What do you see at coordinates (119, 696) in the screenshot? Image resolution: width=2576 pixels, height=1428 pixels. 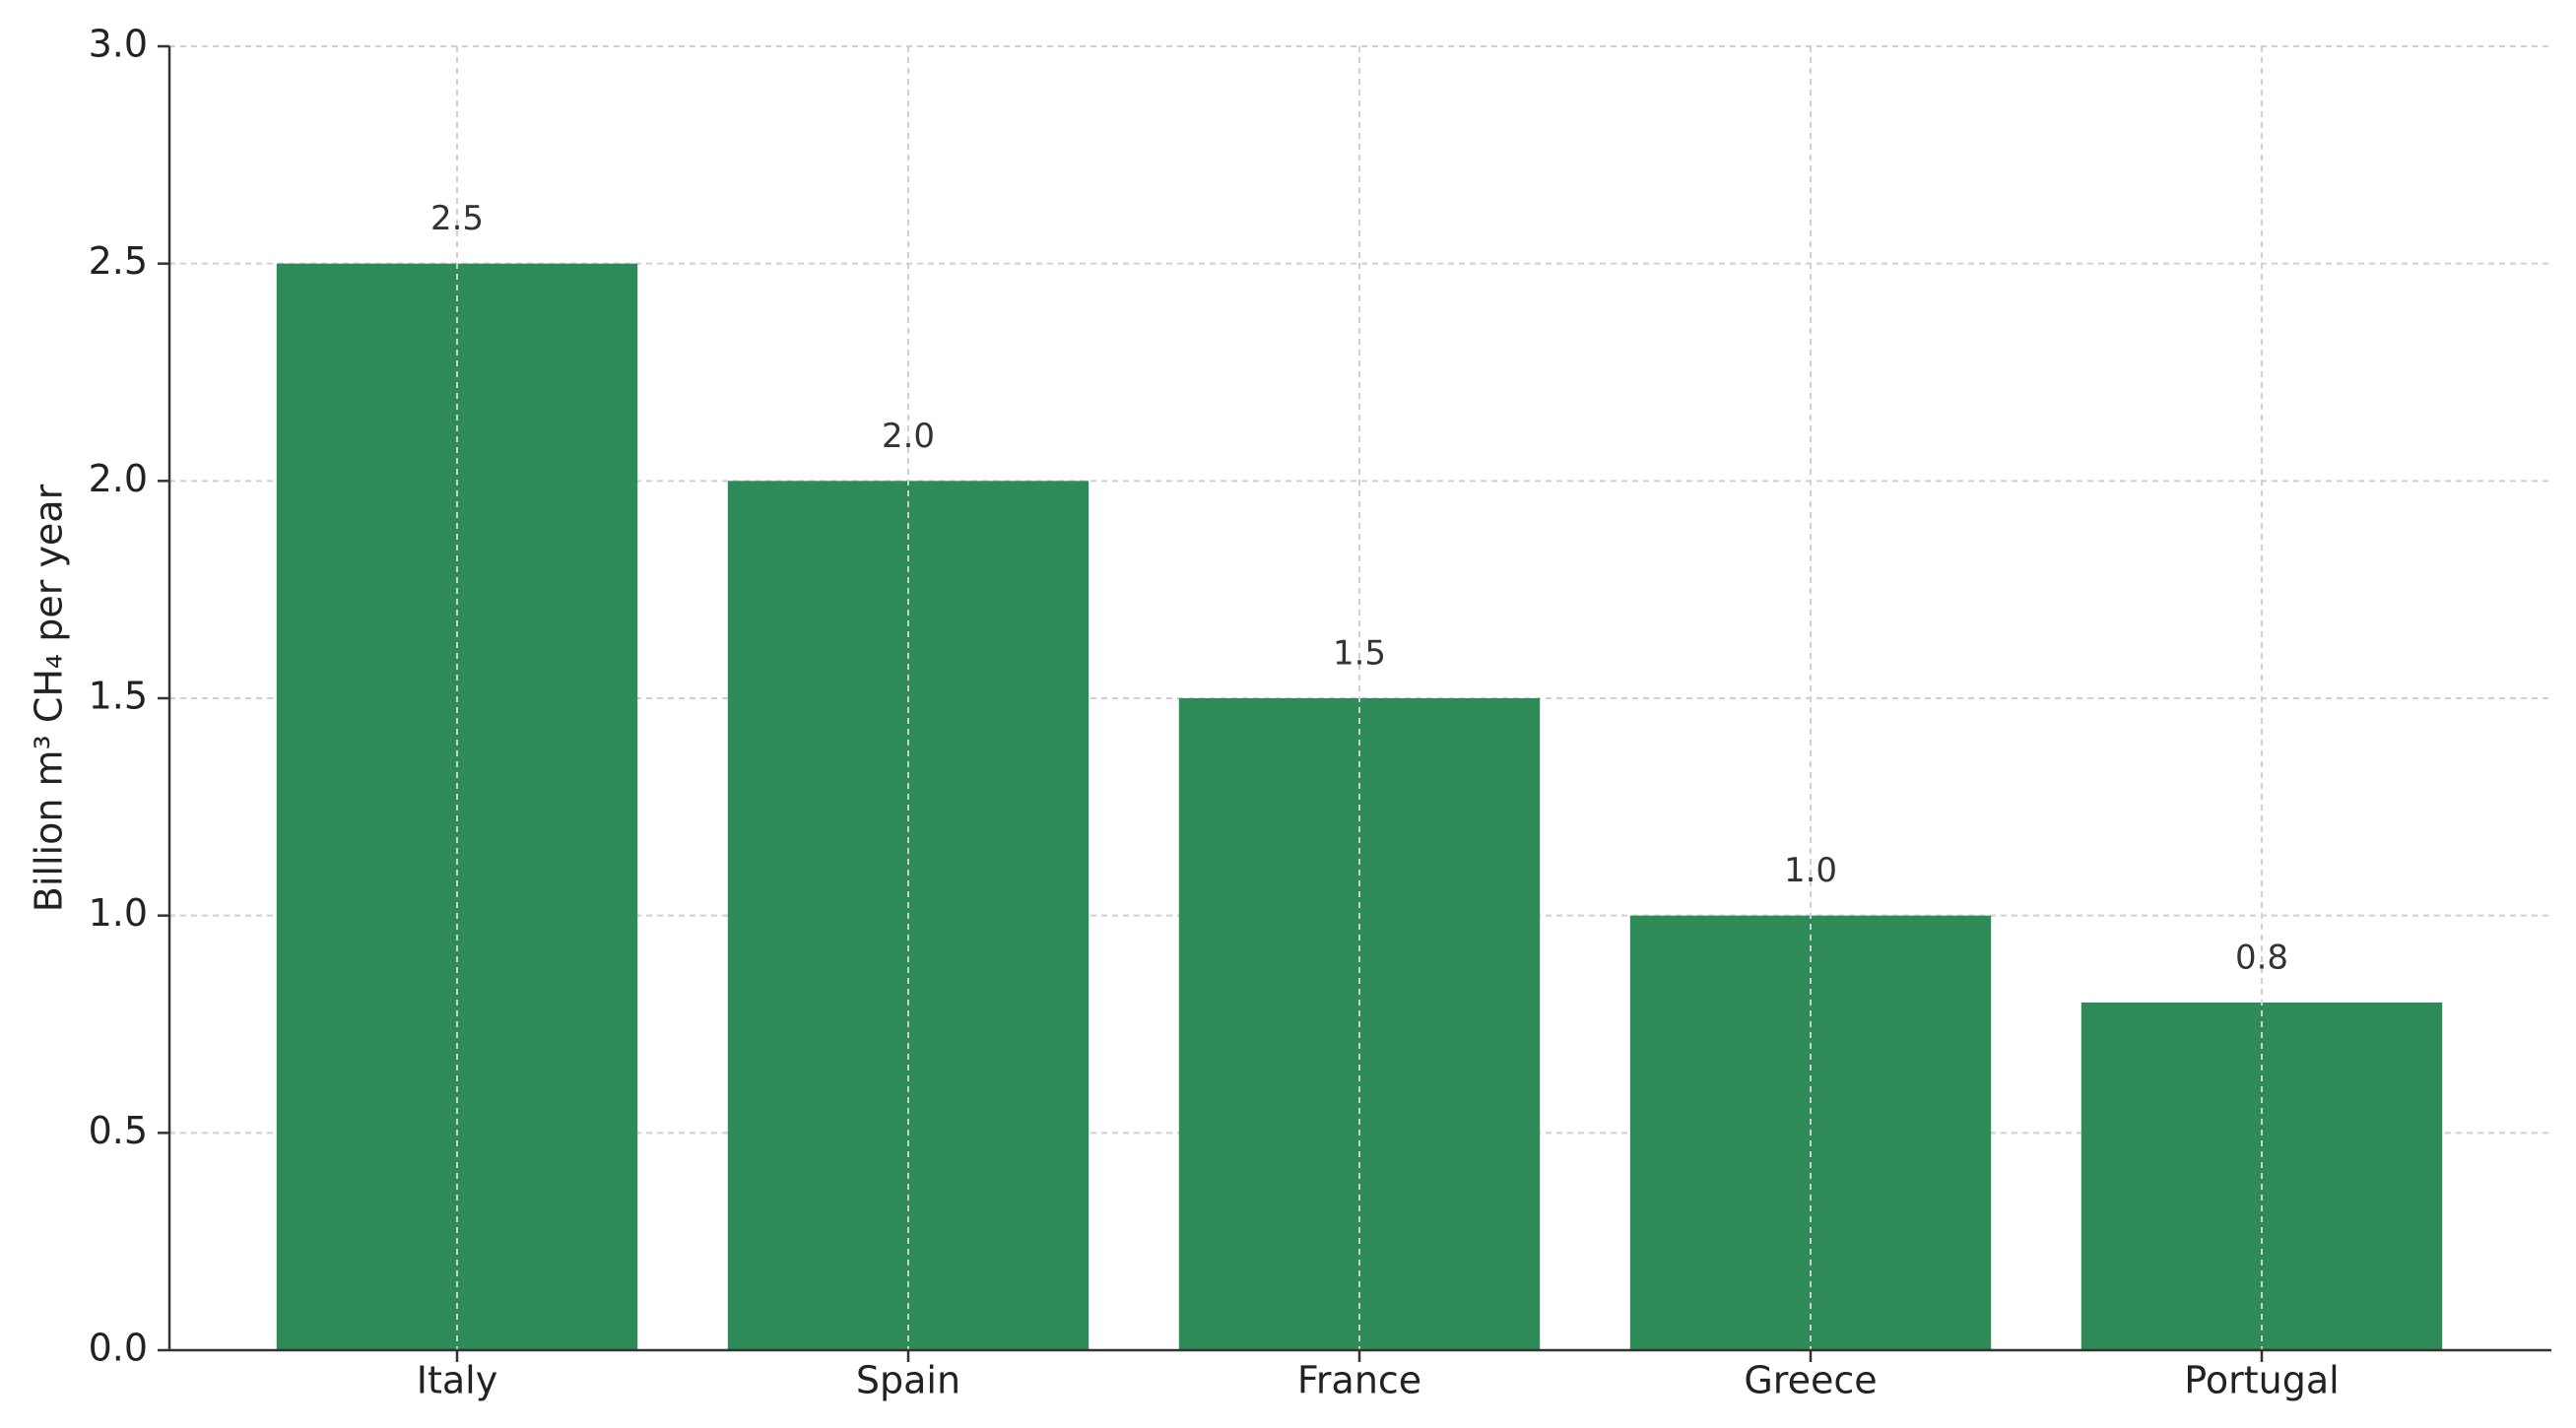 I see `y-tick-label: 1.5` at bounding box center [119, 696].